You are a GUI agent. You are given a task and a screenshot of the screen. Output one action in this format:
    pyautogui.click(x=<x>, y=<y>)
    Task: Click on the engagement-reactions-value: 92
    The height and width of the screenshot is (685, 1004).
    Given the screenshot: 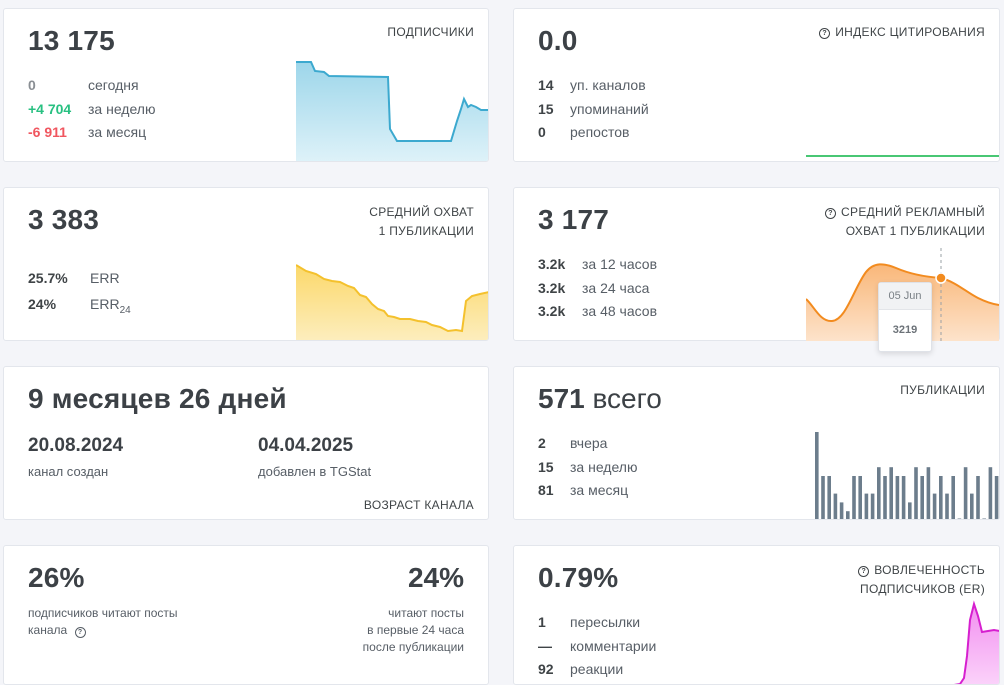 What is the action you would take?
    pyautogui.click(x=546, y=669)
    